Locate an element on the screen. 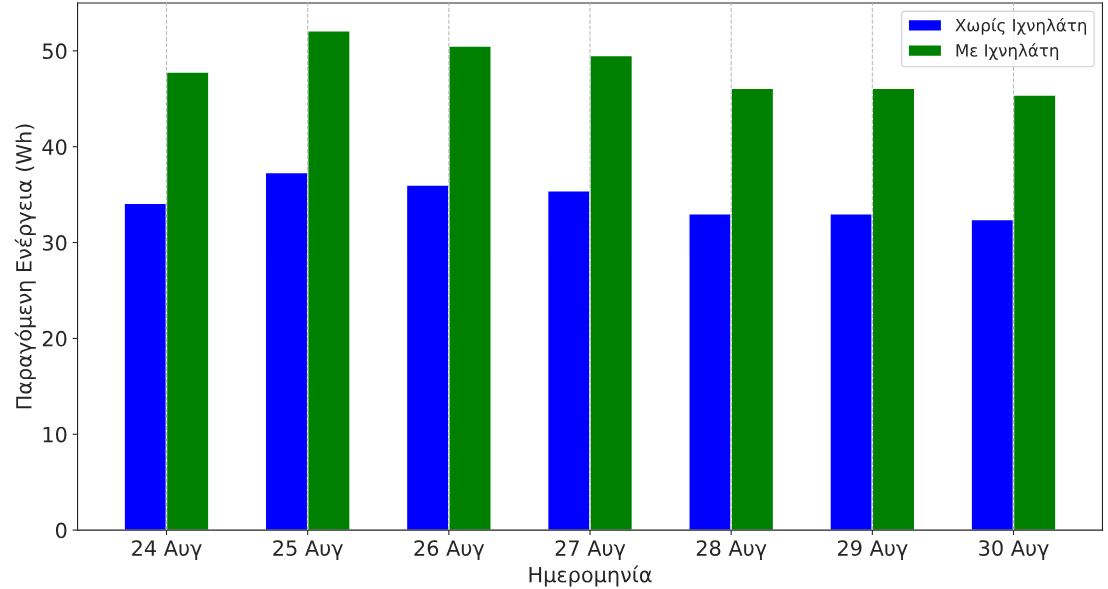 This screenshot has height=589, width=1108. y-tick-label: 10 is located at coordinates (55, 434).